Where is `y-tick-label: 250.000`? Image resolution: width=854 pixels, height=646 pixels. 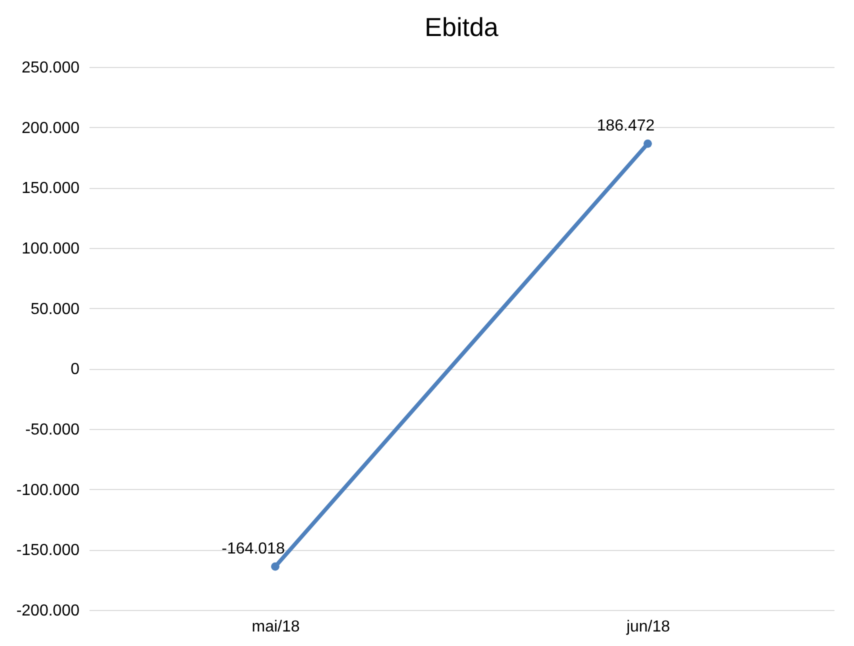 y-tick-label: 250.000 is located at coordinates (51, 68).